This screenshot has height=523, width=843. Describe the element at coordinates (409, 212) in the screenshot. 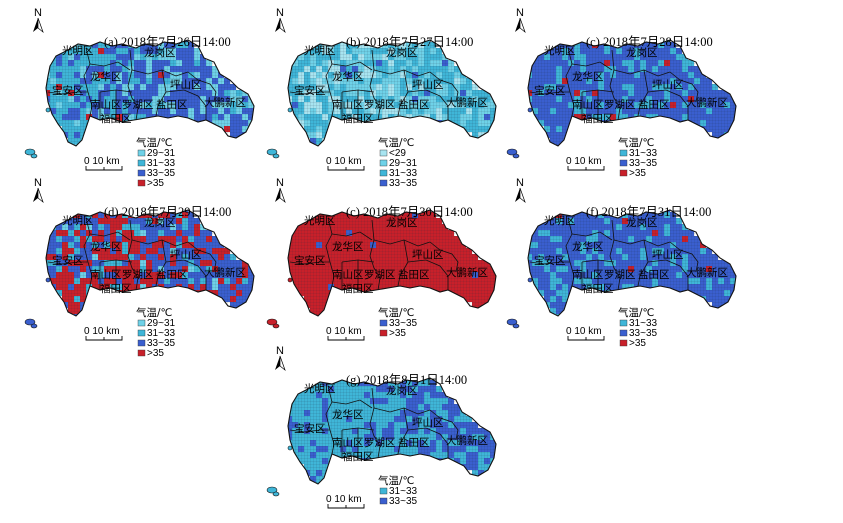

I see `panel-title: (c) 2018年7月30日14:00` at that location.